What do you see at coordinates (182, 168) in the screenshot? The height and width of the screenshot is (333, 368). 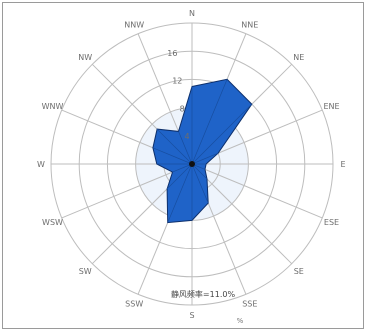 I see `vertex-spoke-wsw` at bounding box center [182, 168].